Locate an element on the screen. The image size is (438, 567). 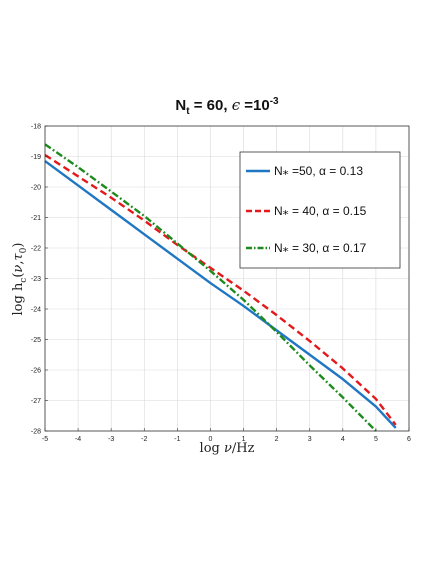
x-tick-label: -5 is located at coordinates (45, 439).